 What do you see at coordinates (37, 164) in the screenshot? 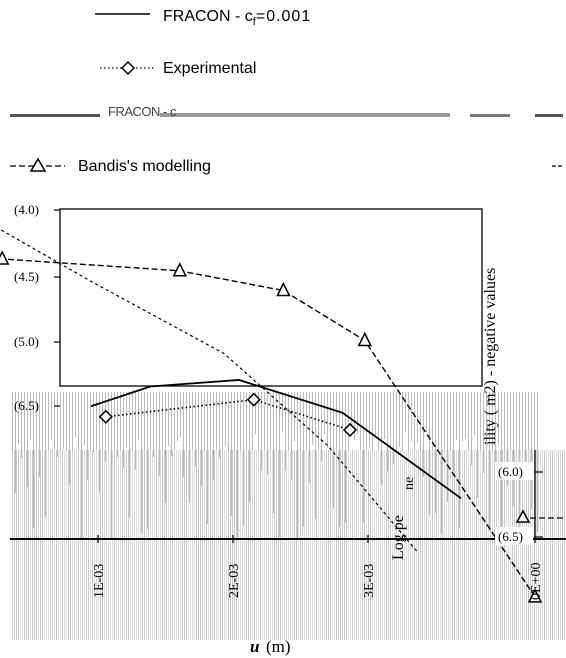
I see `legend-swatch-bandis` at bounding box center [37, 164].